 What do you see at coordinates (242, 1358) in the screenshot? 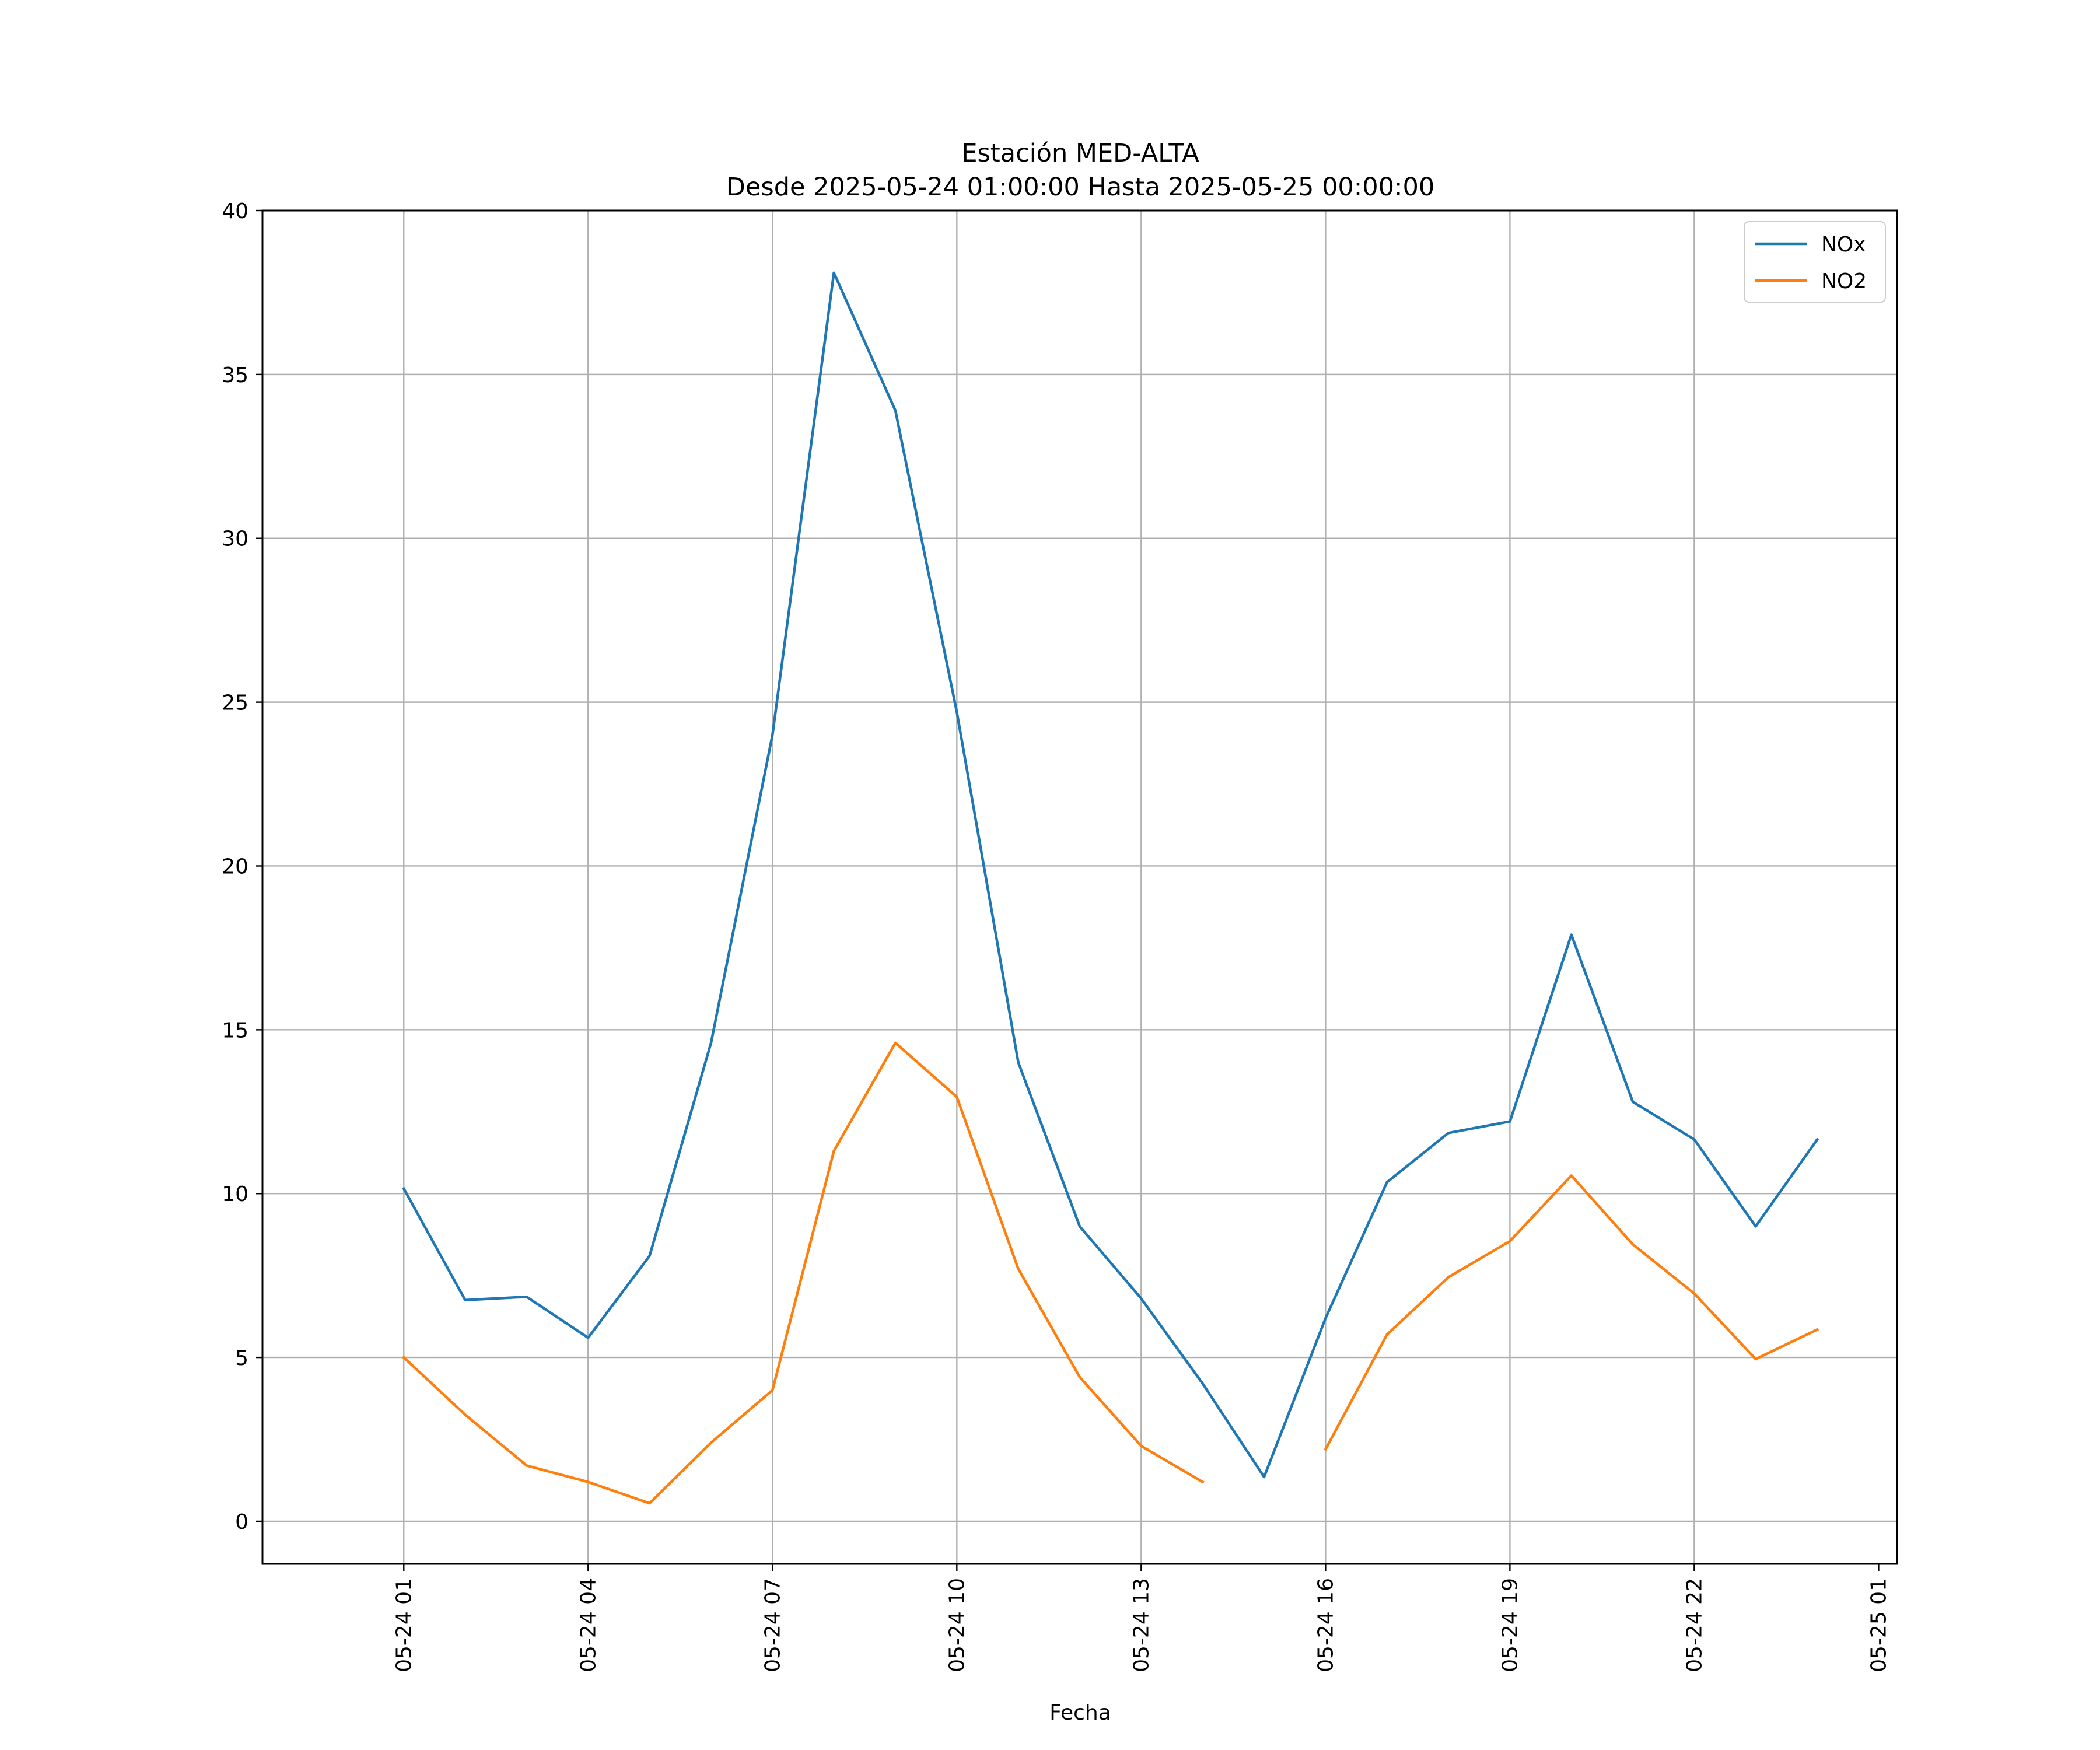
I see `y-tick-label: 5` at bounding box center [242, 1358].